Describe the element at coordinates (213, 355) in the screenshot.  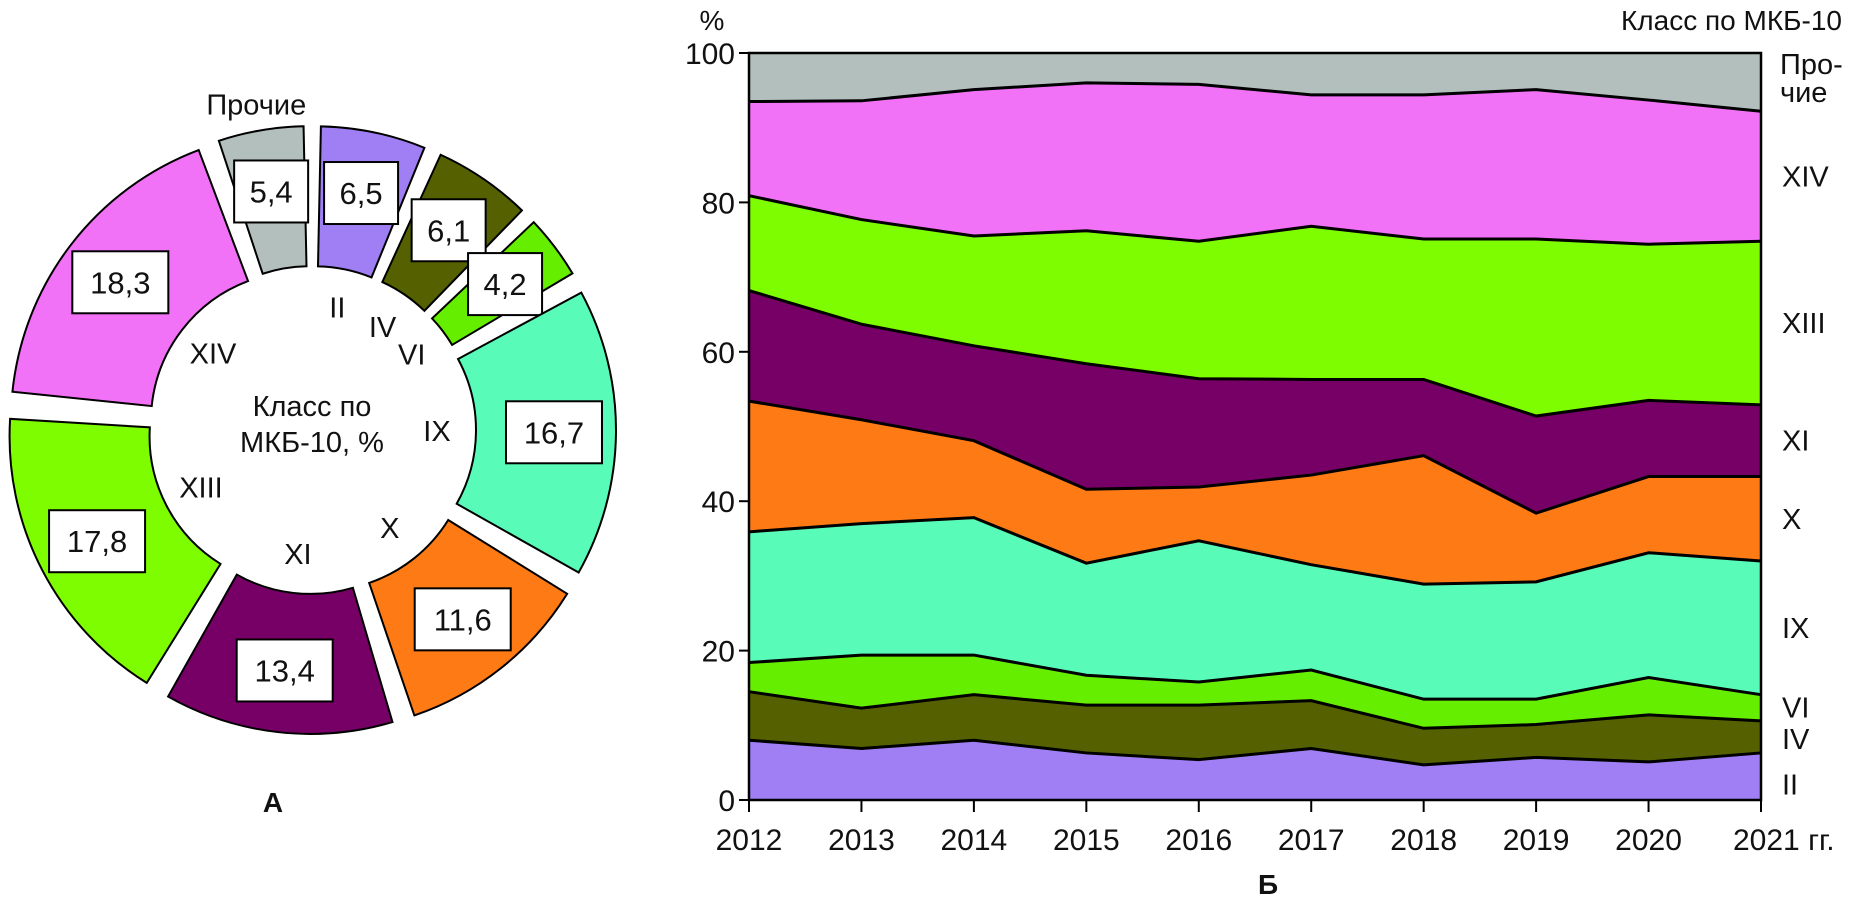
I see `donut-class-label: XIV` at that location.